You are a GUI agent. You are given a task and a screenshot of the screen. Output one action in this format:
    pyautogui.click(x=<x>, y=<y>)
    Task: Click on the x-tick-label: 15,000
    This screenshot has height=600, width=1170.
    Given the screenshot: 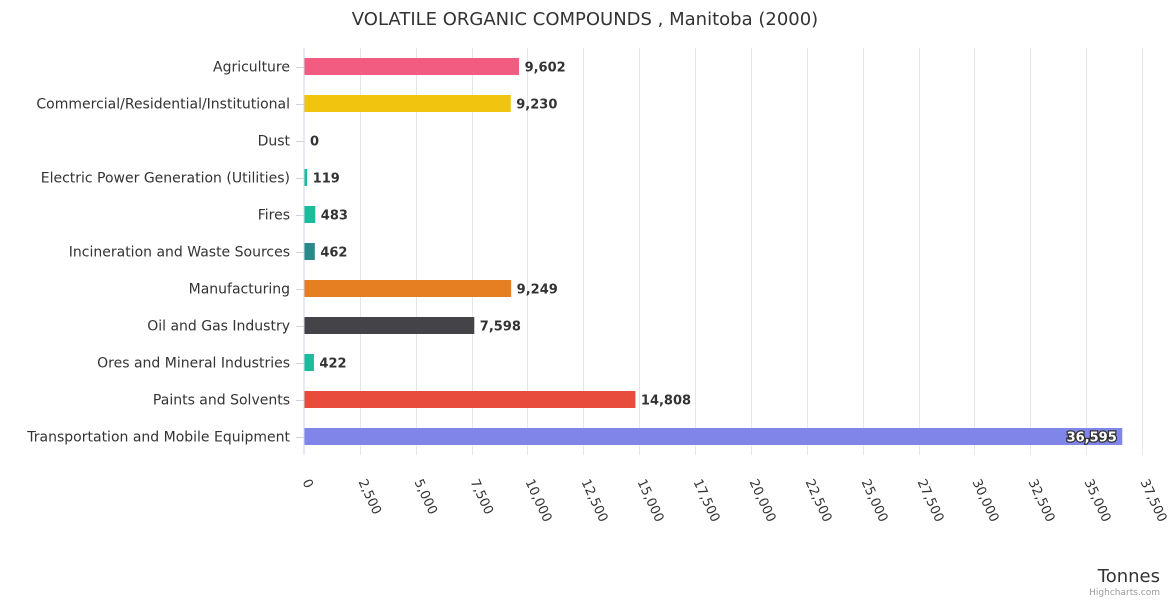 What is the action you would take?
    pyautogui.click(x=650, y=501)
    